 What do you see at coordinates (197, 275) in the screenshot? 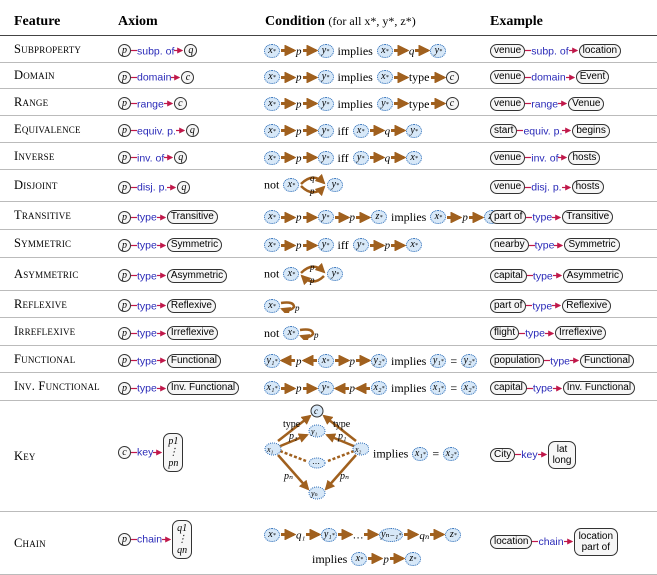
I see `axiom-right-node: Asymmetric` at bounding box center [197, 275].